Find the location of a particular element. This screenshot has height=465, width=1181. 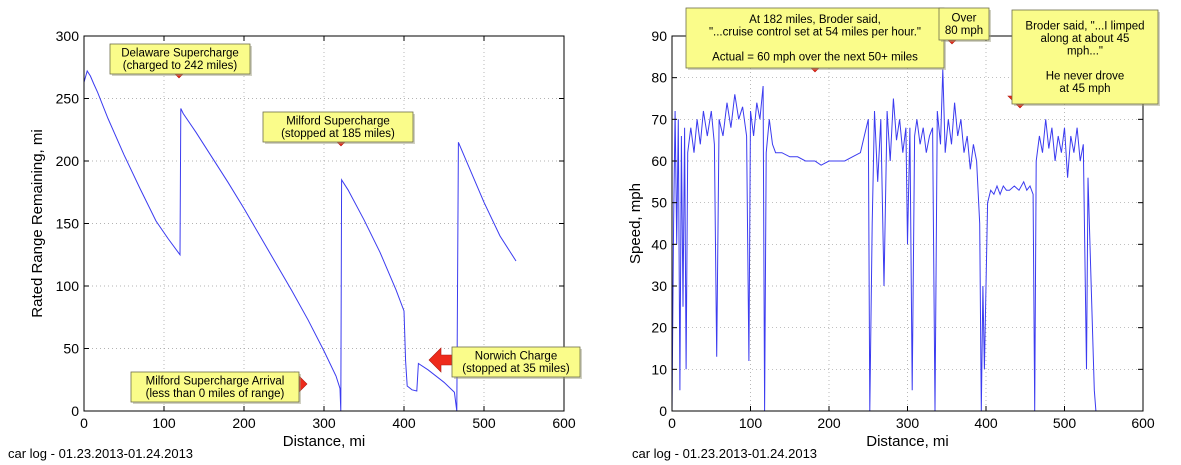

annotation-text: (stopped at 35 miles) is located at coordinates (516, 369).